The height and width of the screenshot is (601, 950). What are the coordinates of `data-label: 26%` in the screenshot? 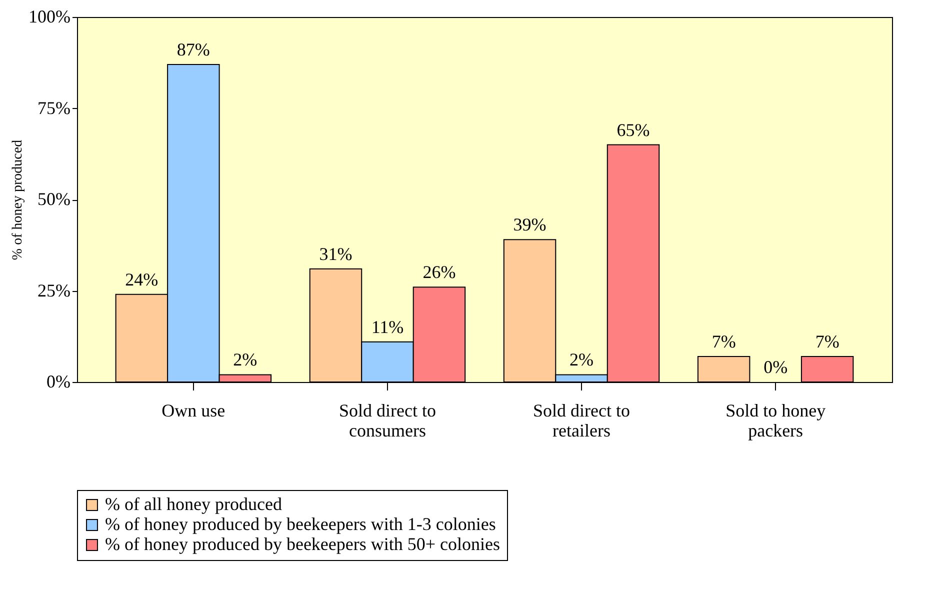 It's located at (439, 272).